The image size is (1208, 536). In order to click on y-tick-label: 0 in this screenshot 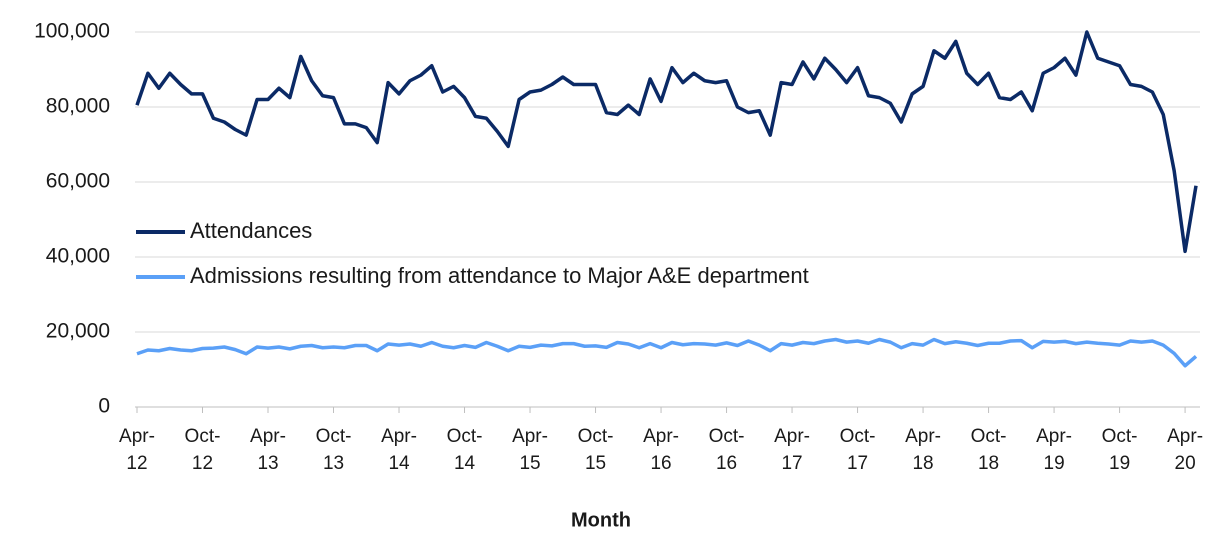, I will do `click(104, 406)`.